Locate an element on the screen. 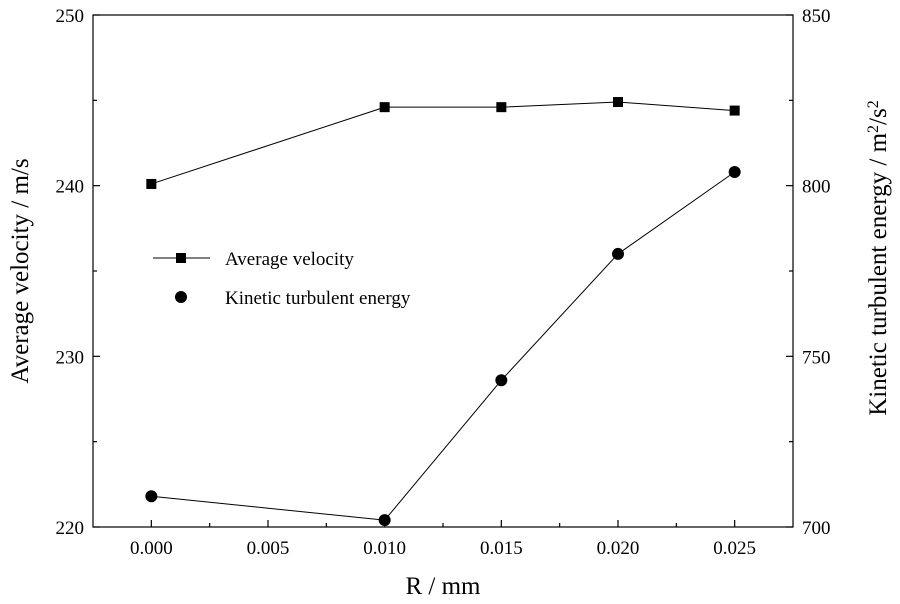 This screenshot has height=604, width=900. legend-marker-circle is located at coordinates (181, 297).